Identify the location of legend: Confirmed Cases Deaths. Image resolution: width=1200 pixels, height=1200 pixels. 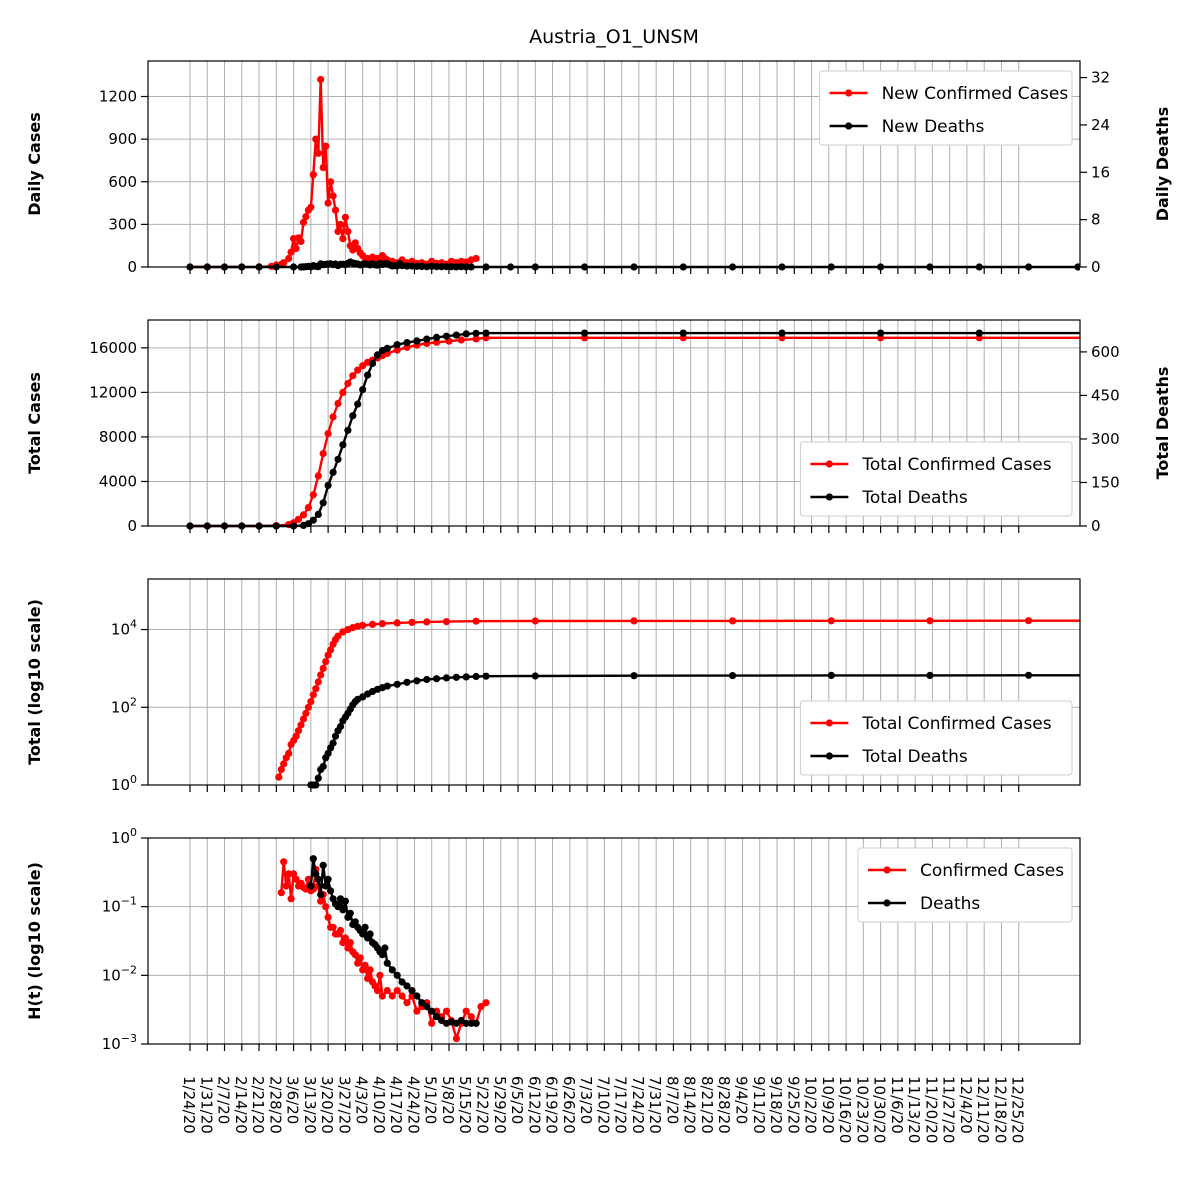
(965, 885).